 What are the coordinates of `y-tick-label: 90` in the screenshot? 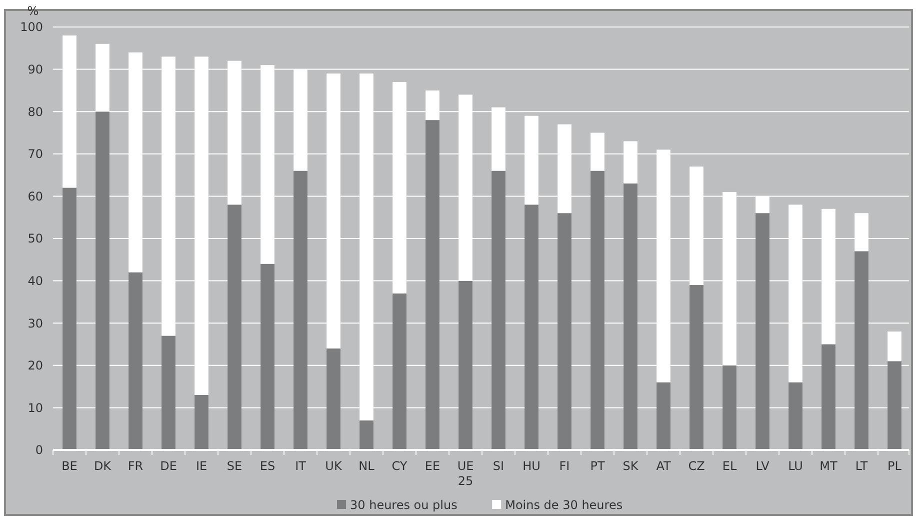 It's located at (35, 69).